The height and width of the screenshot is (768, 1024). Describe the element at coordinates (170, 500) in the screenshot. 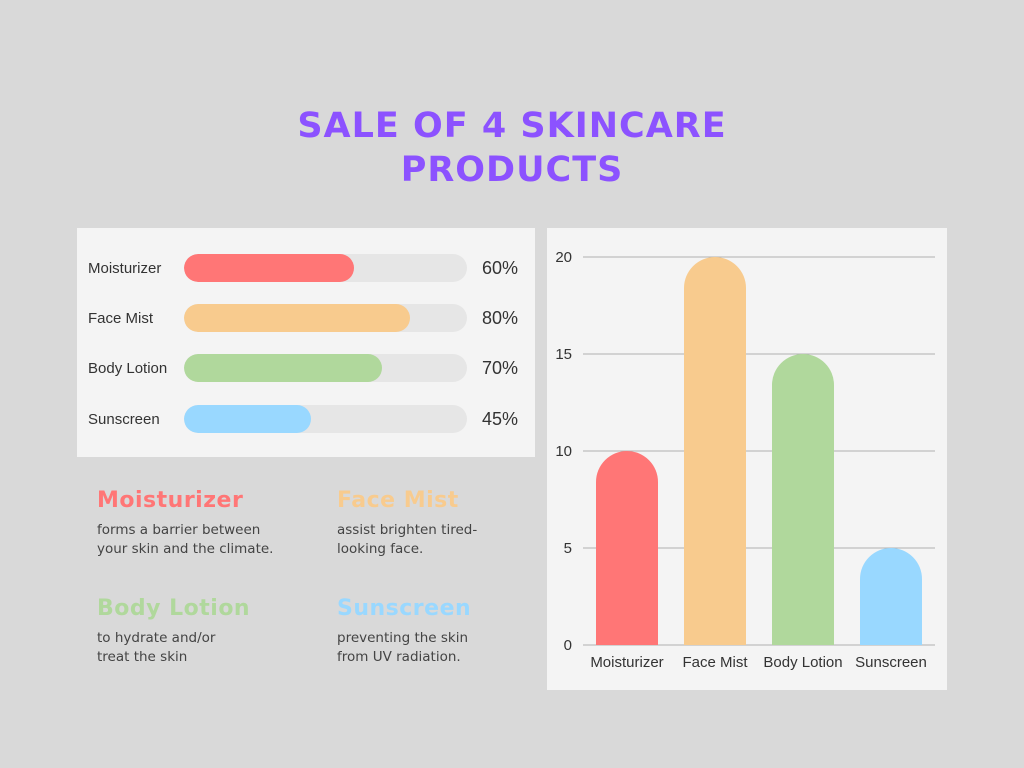

I see `description-title: Moisturizer` at that location.